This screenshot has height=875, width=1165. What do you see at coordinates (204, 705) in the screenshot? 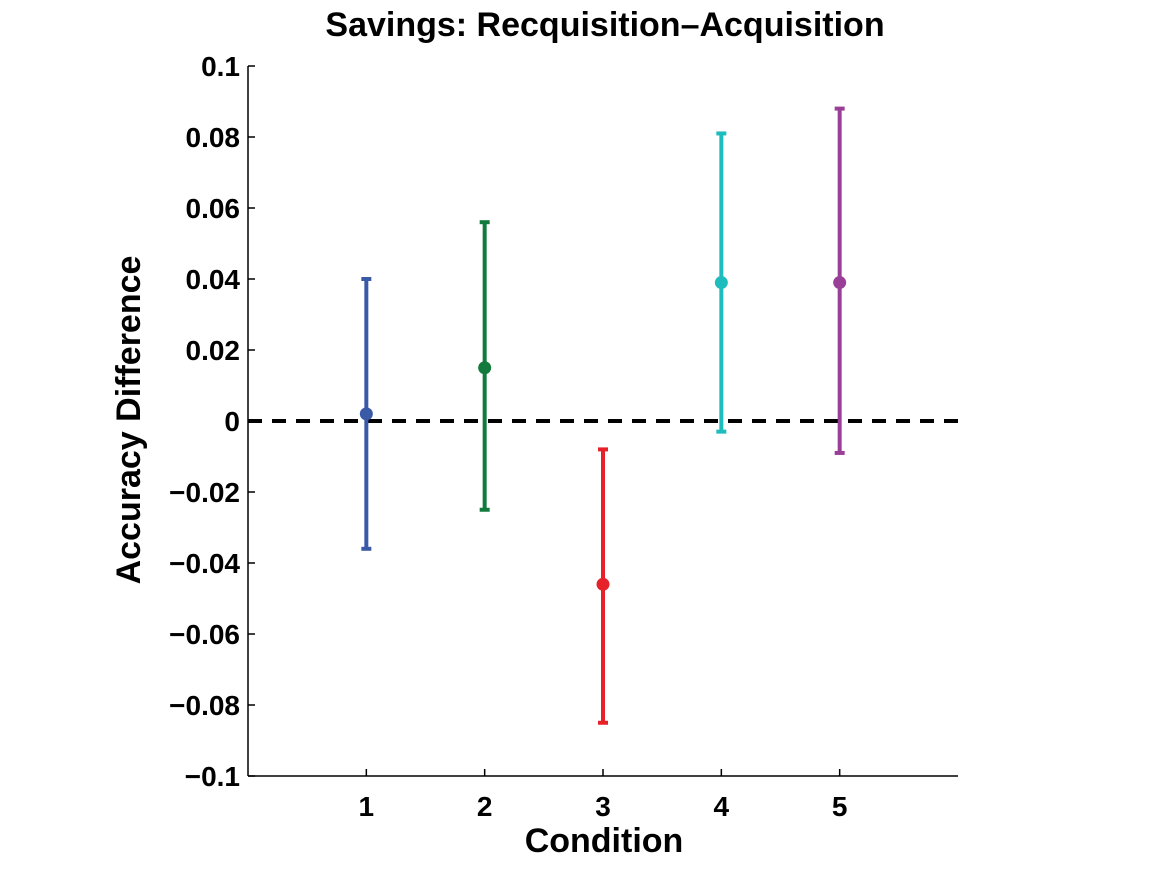
I see `y-tick-label: −0.08` at bounding box center [204, 705].